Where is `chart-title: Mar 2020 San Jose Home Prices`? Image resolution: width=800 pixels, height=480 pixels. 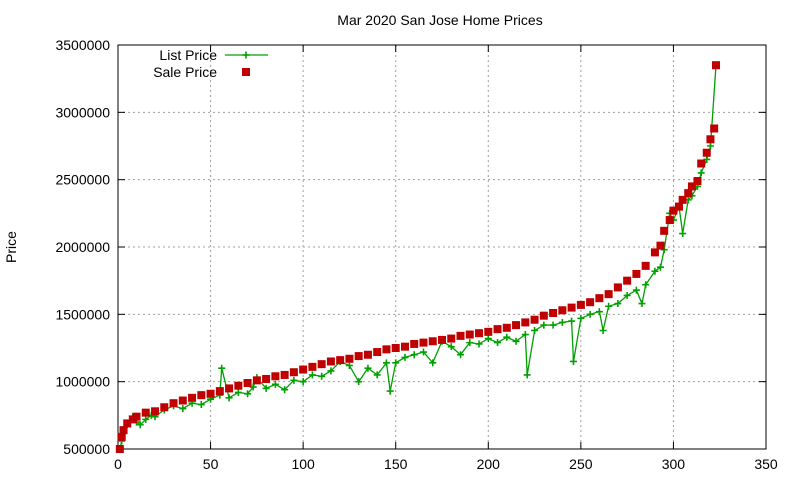 chart-title: Mar 2020 San Jose Home Prices is located at coordinates (439, 20).